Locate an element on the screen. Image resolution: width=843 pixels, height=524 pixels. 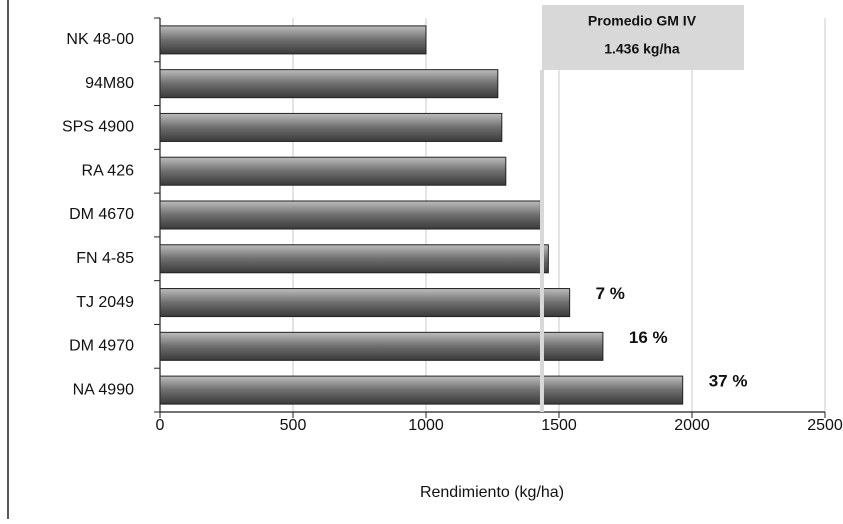
y-tick-label: RA 426 is located at coordinates (108, 170).